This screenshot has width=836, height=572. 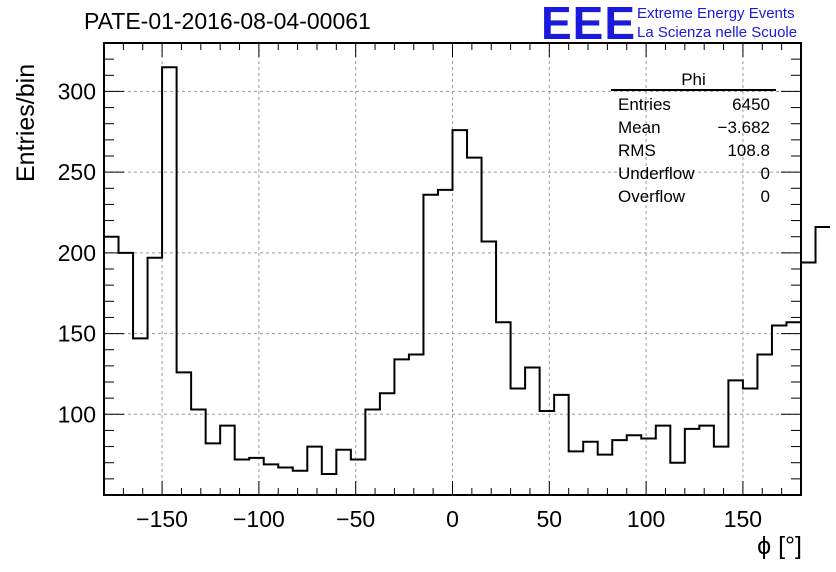 What do you see at coordinates (693, 81) in the screenshot?
I see `stats-title: Phi` at bounding box center [693, 81].